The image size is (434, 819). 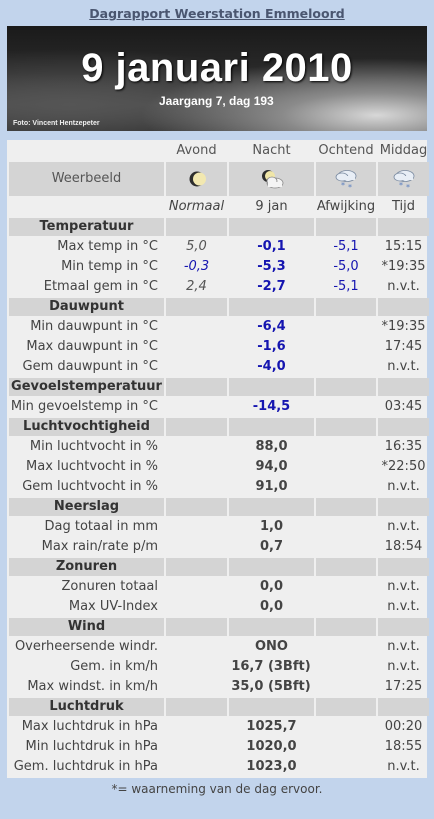 I want to click on table-row: Gem. in km/h 16,7 (3Bft) n.v.t., so click(x=245, y=666).